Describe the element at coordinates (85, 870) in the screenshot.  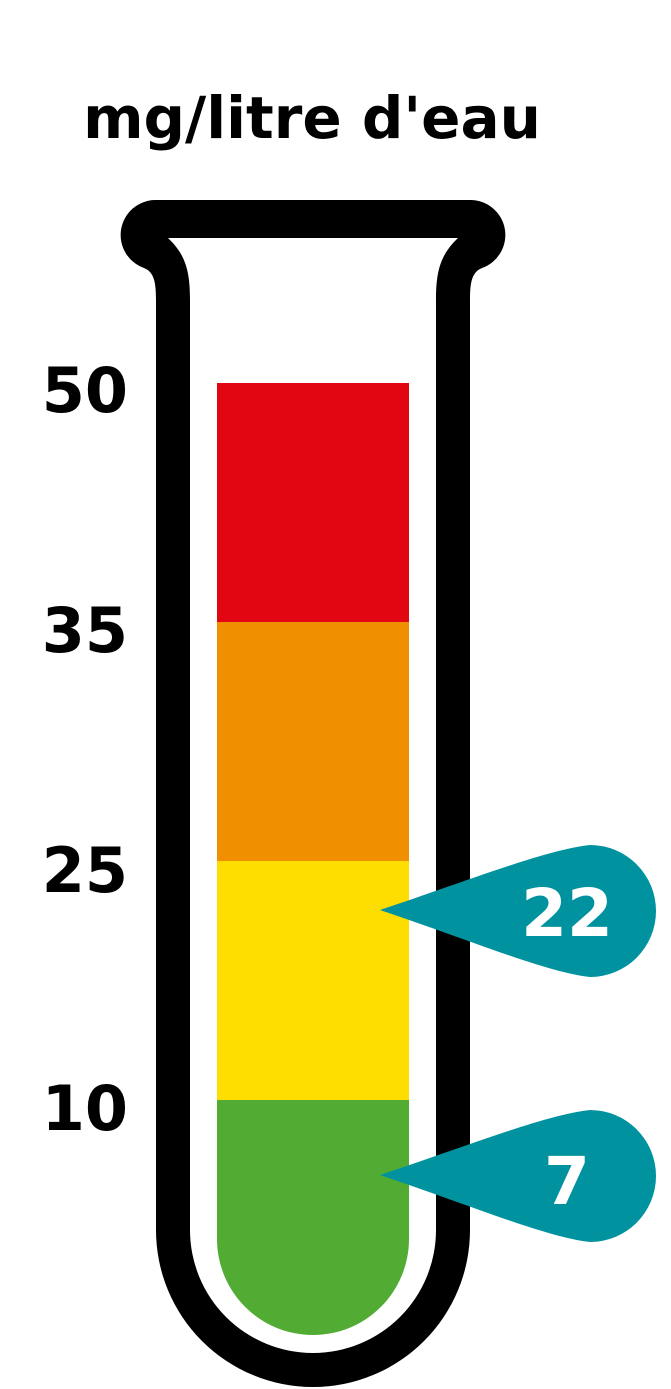
I see `tick-label-25: 25` at that location.